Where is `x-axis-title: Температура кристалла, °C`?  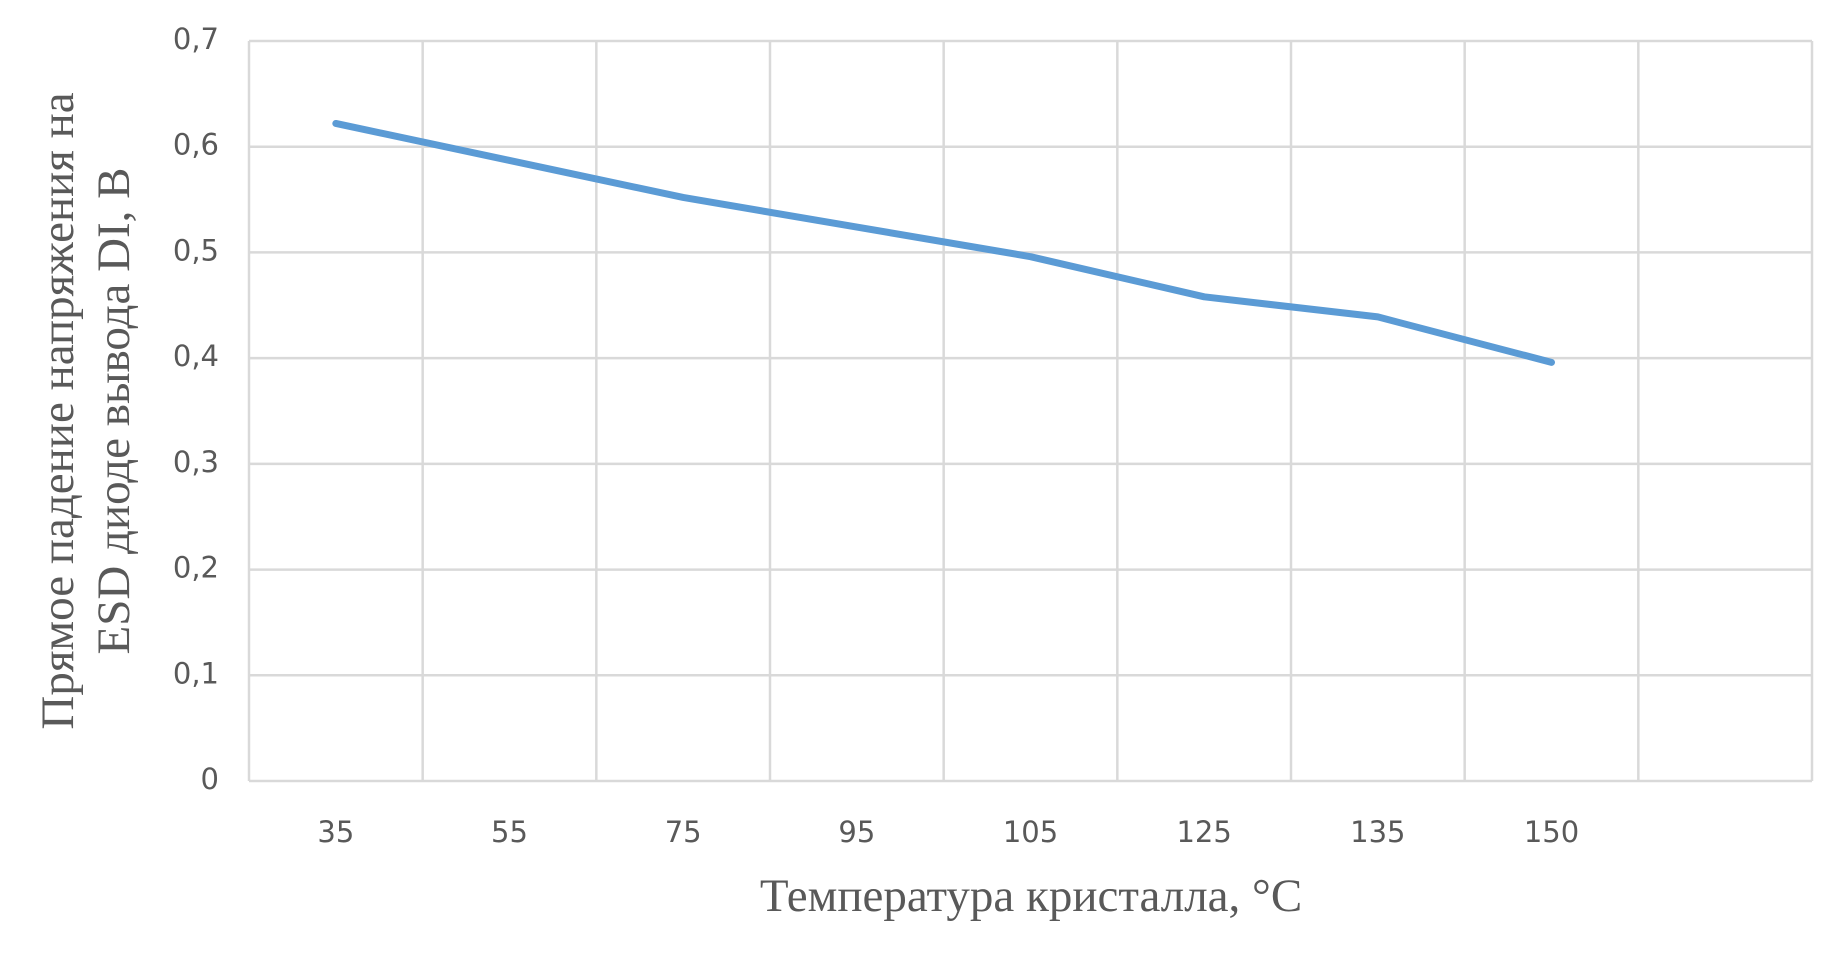 x-axis-title: Температура кристалла, °C is located at coordinates (1031, 896).